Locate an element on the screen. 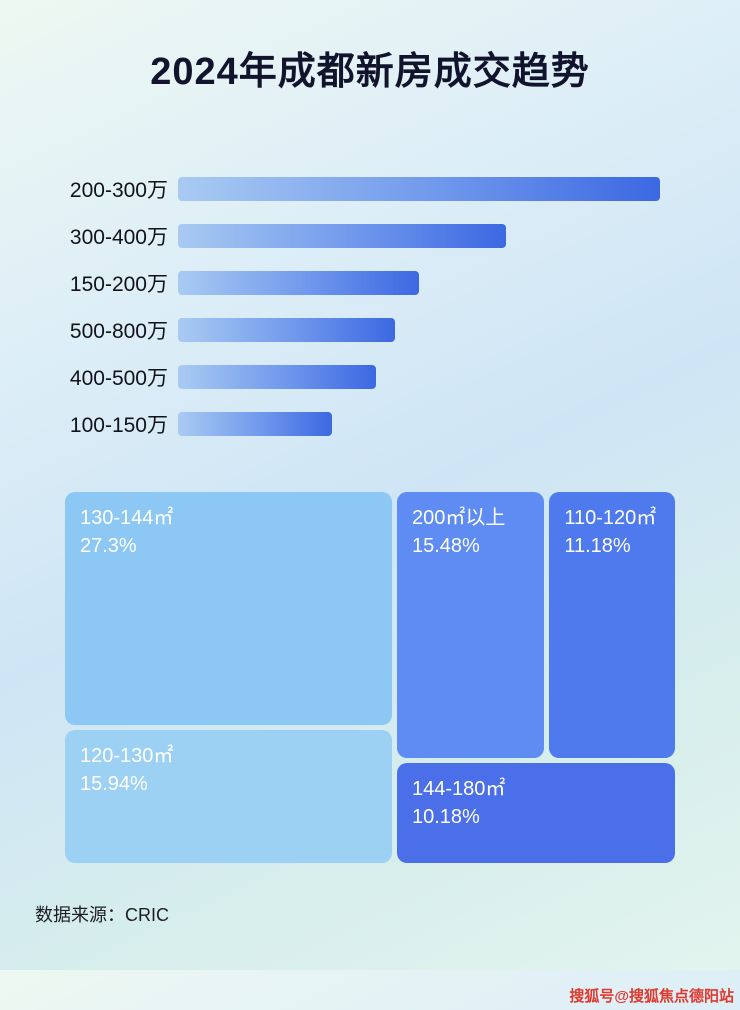 Image resolution: width=740 pixels, height=1010 pixels. treemap-block-value: 11.18% is located at coordinates (597, 546).